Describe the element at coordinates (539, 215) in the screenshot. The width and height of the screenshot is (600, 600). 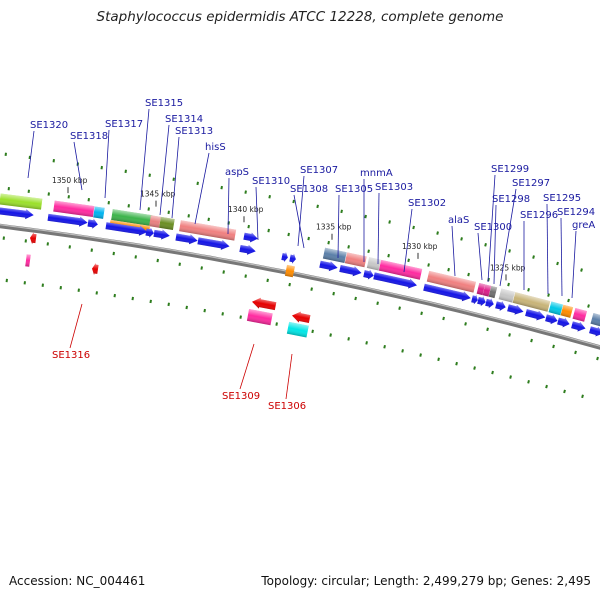
I see `gene-label-SE1296: SE1296` at that location.